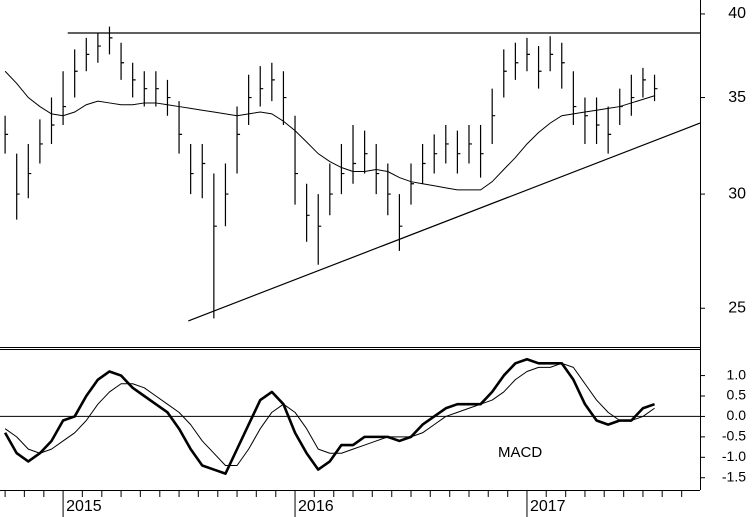 This screenshot has height=517, width=752. What do you see at coordinates (734, 456) in the screenshot?
I see `y-tick-label: -1.0` at bounding box center [734, 456].